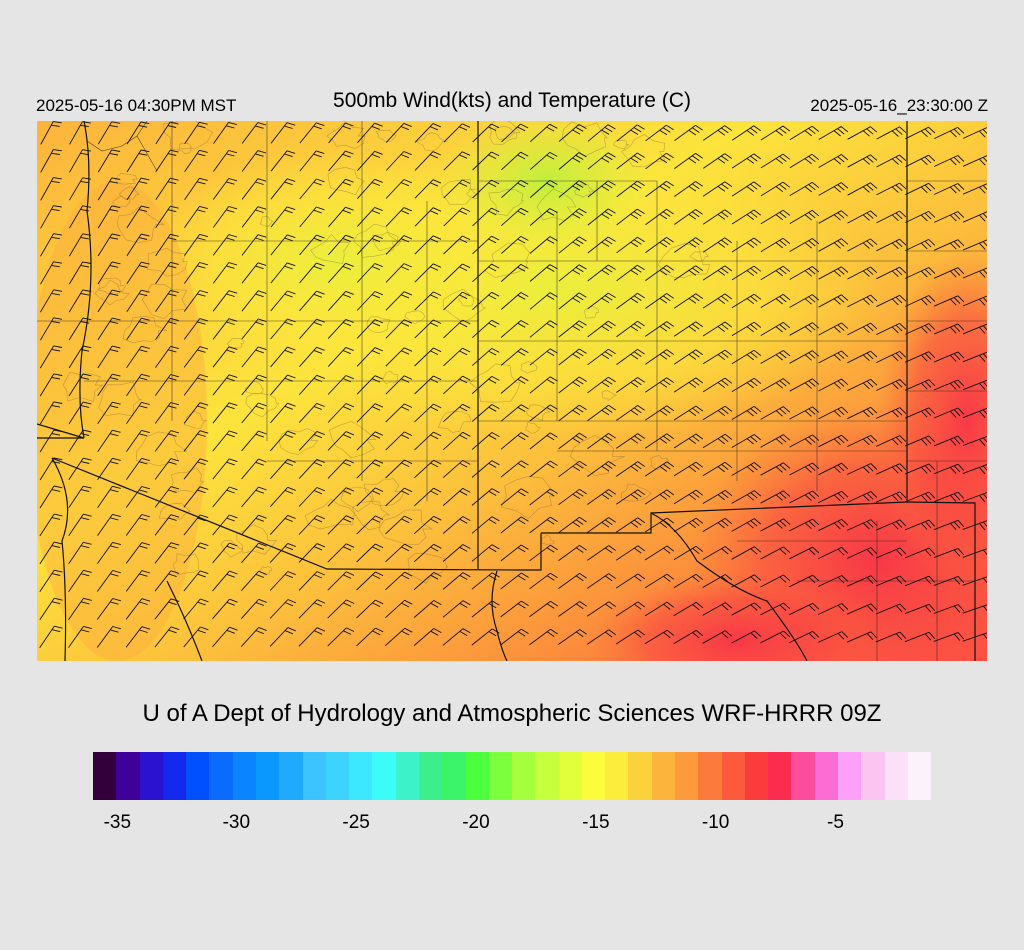  Describe the element at coordinates (850, 776) in the screenshot. I see `colorbar-swatch` at that location.